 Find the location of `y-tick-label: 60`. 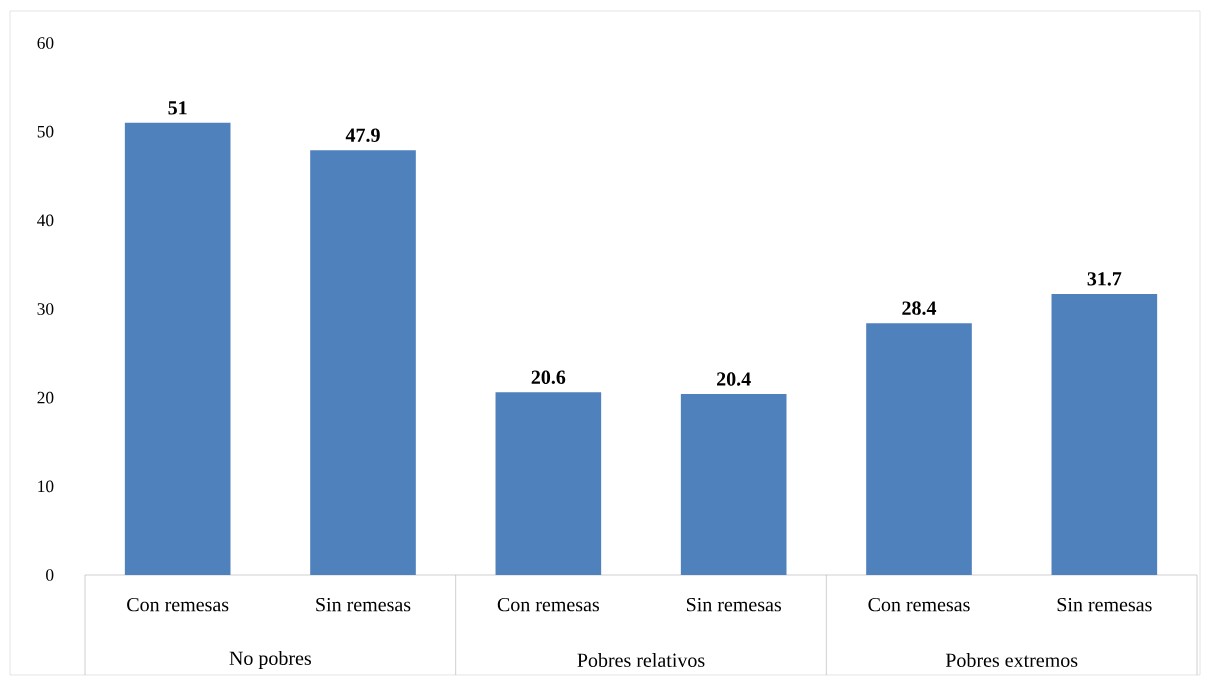

y-tick-label: 60 is located at coordinates (45, 43).